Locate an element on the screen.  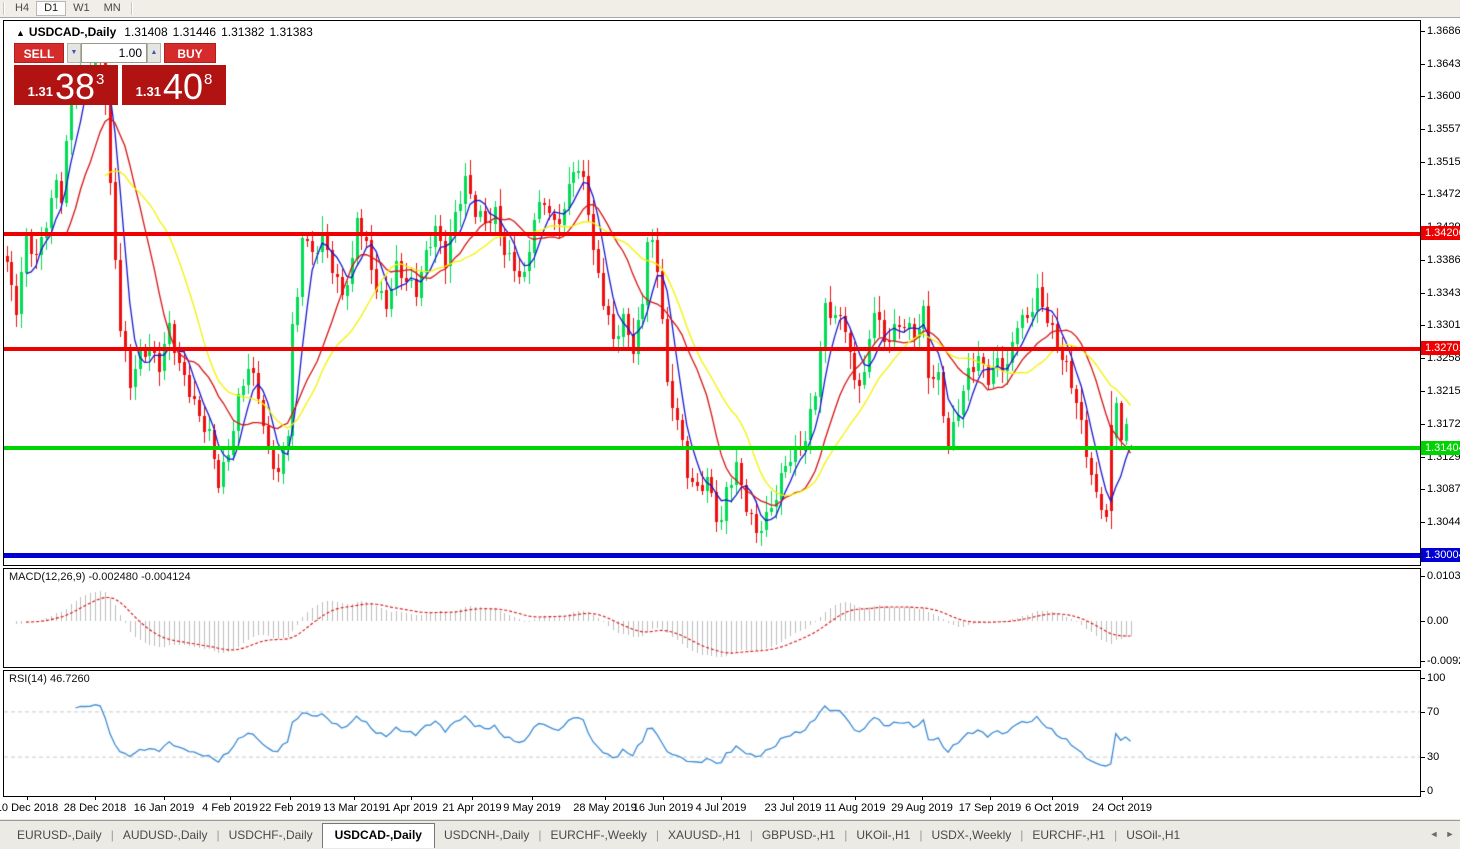
timeframe-button-h4: H4 is located at coordinates (22, 8).